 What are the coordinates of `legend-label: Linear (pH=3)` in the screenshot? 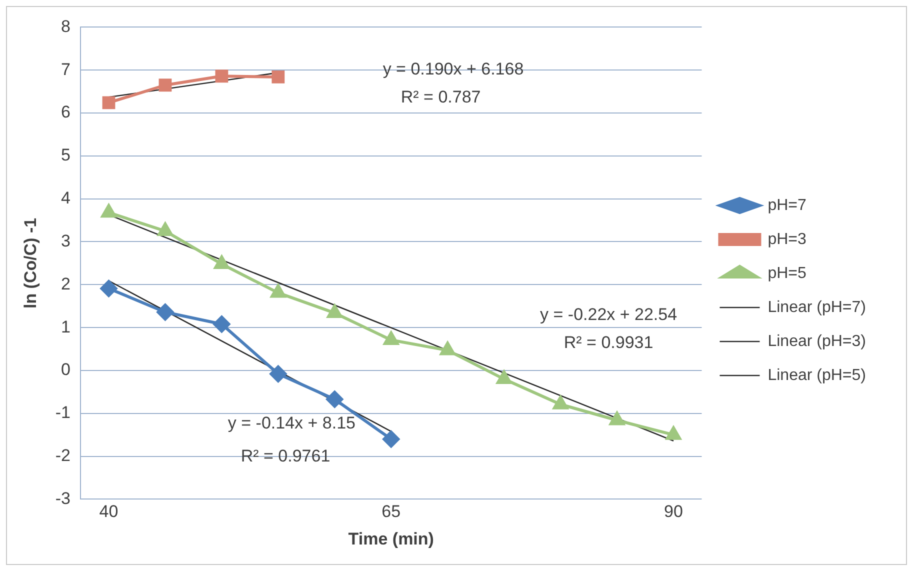 It's located at (817, 341).